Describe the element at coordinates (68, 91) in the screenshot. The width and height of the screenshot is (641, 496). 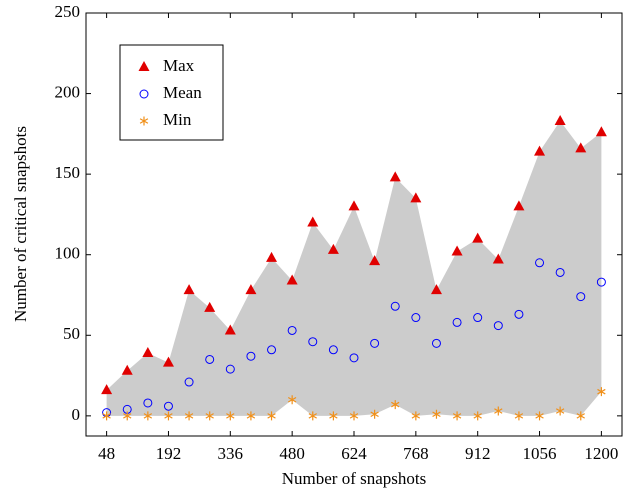
I see `y-tick-label: 200` at that location.